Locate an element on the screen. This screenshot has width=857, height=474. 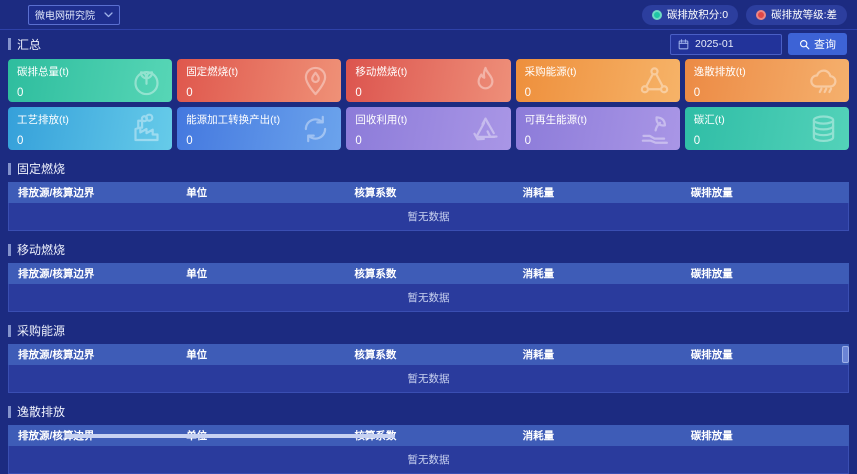
summary-card: 工艺排放(t) 0 is located at coordinates (90, 128).